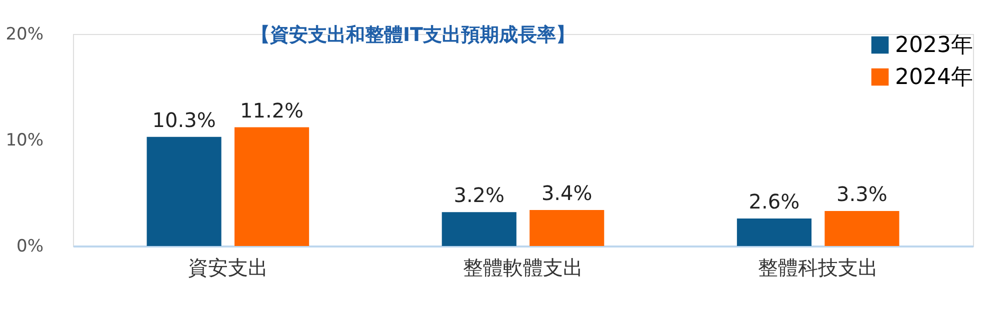 Image resolution: width=1000 pixels, height=325 pixels. I want to click on text: 11.2%, so click(272, 110).